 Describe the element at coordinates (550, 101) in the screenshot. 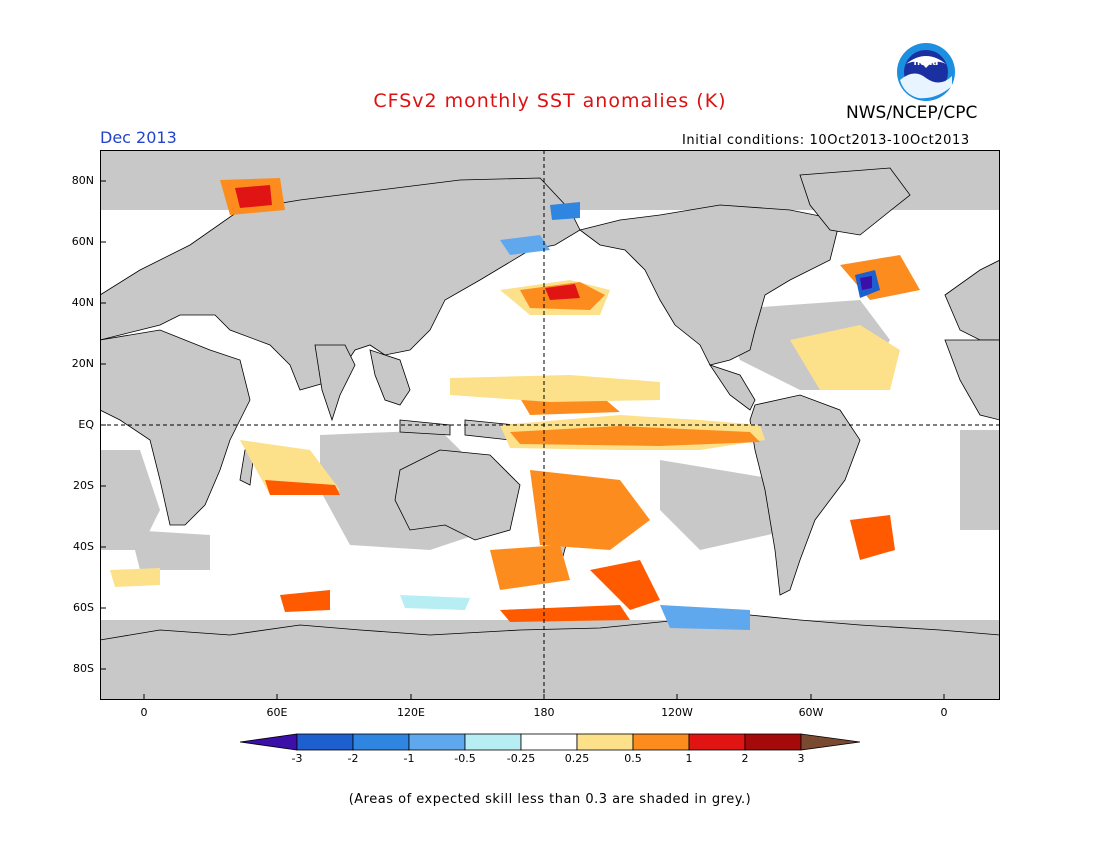

I see `map-title: CFSv2 monthly SST anomalies (K)` at that location.